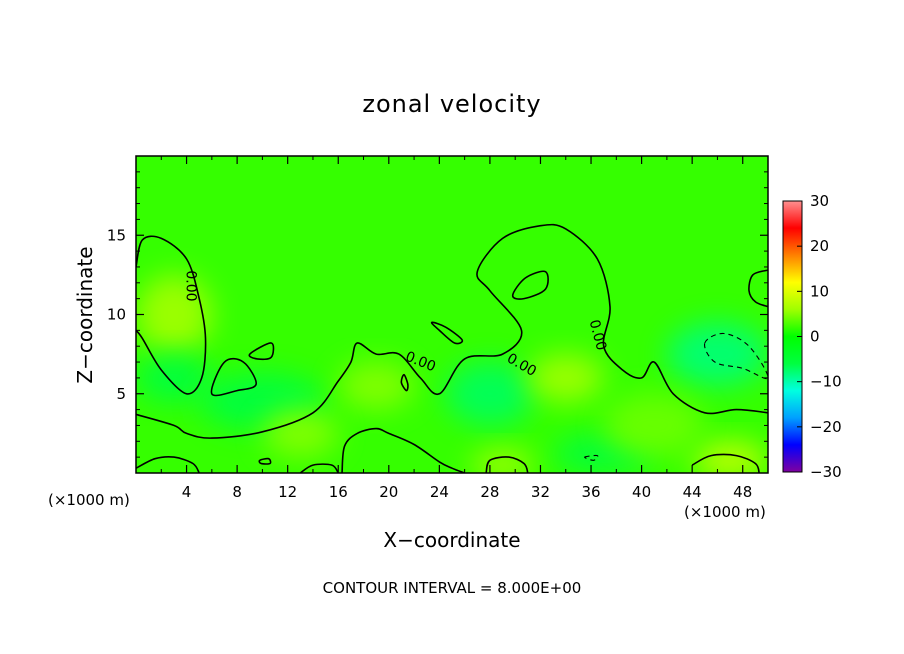  What do you see at coordinates (338, 492) in the screenshot?
I see `x-tick-label: 16` at bounding box center [338, 492].